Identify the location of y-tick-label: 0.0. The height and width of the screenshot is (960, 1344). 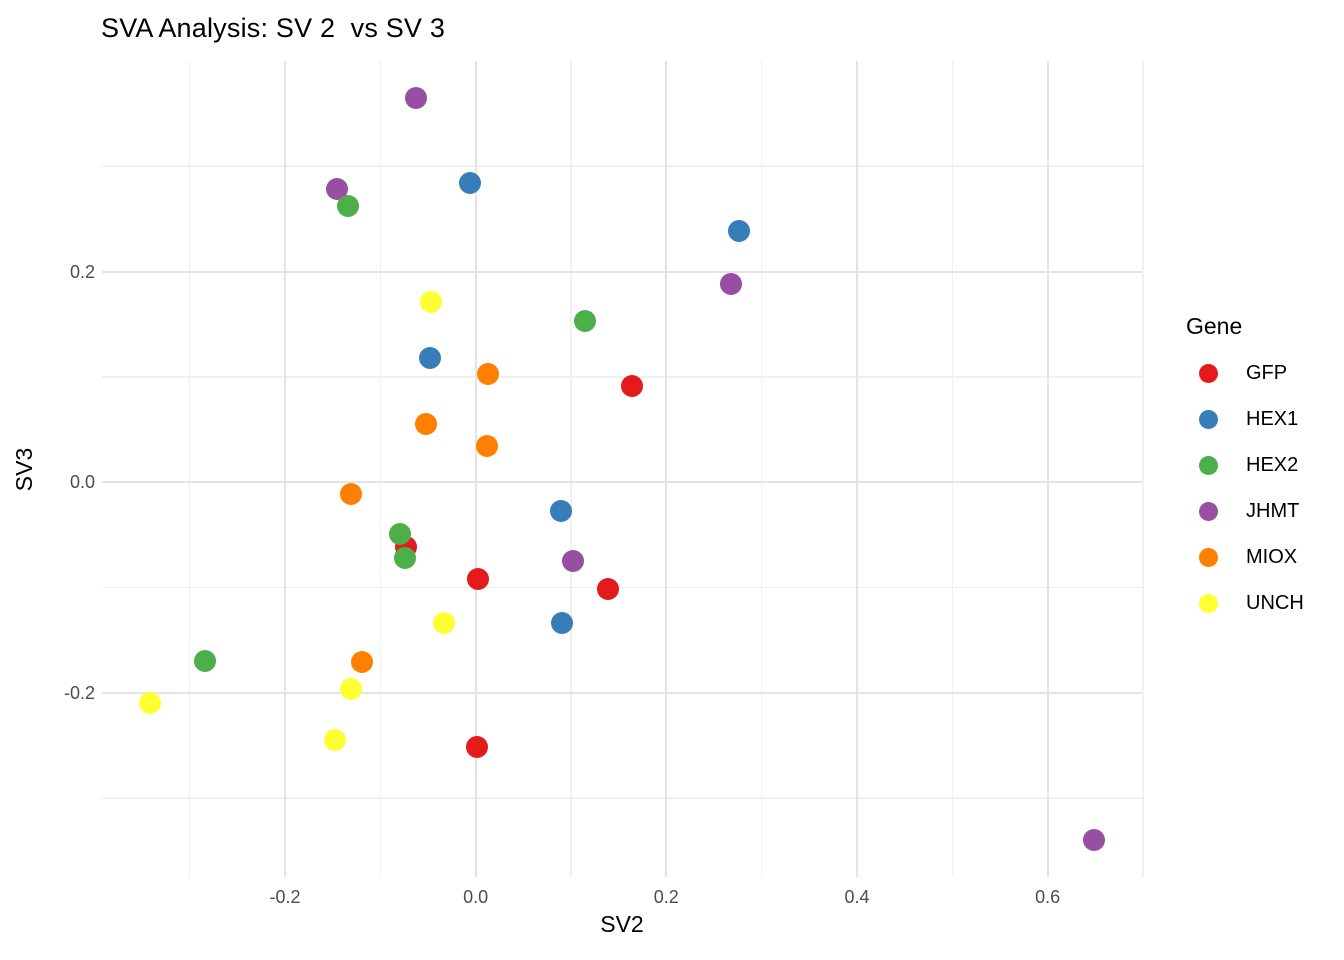
(82, 482).